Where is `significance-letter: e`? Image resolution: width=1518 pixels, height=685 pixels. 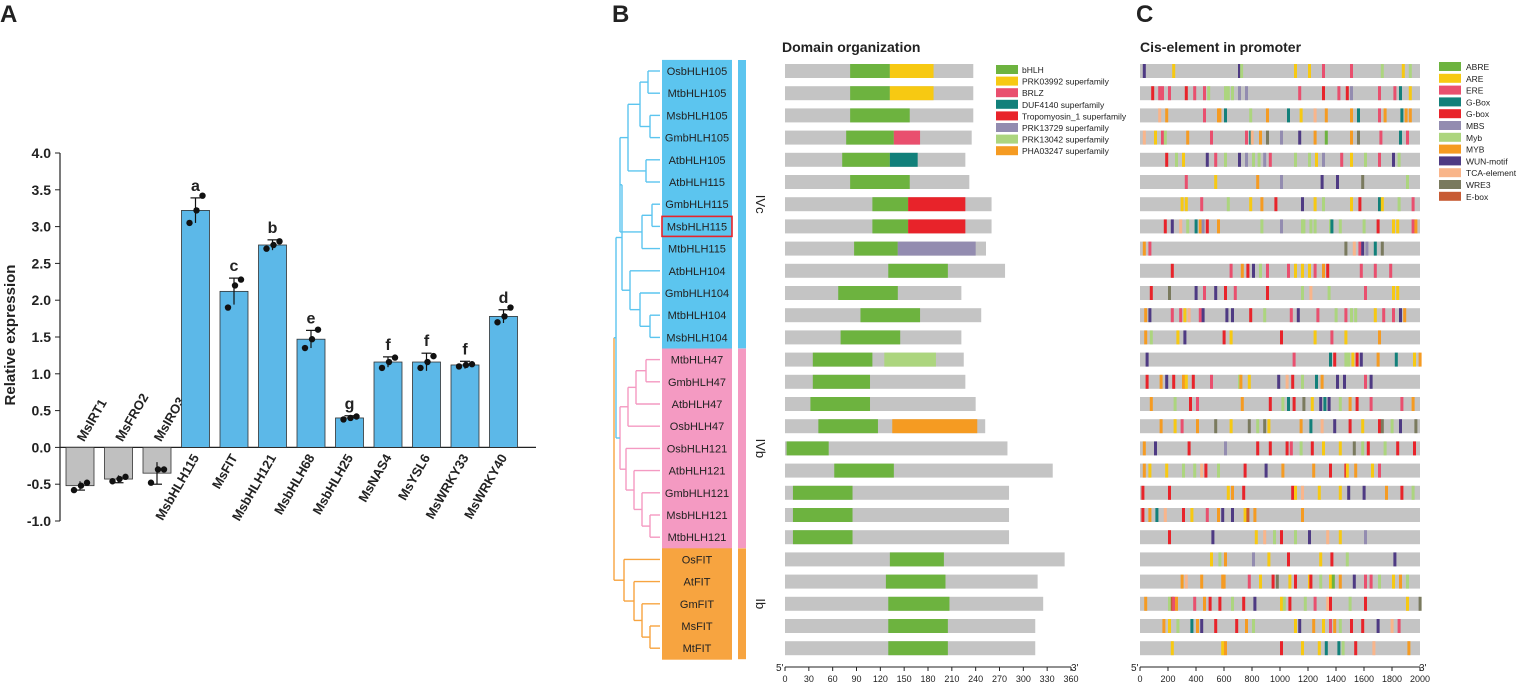 significance-letter: e is located at coordinates (311, 318).